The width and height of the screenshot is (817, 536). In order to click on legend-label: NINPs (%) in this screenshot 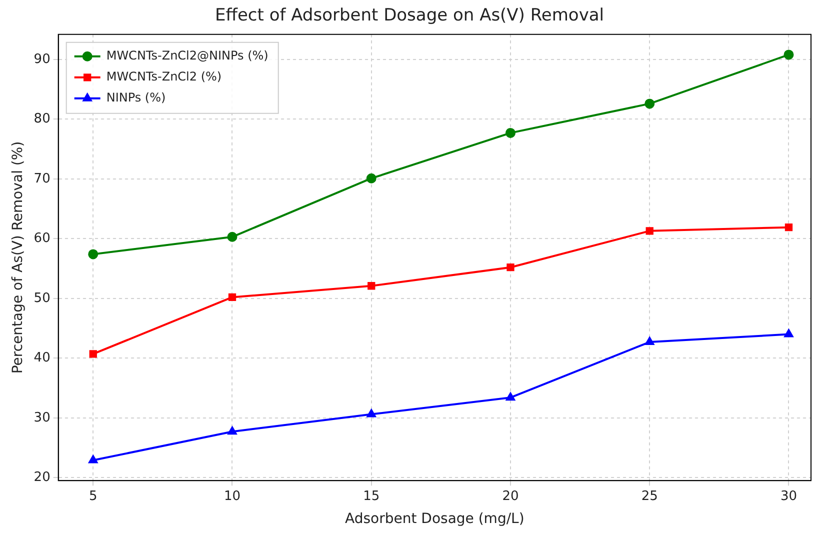, I will do `click(136, 97)`.